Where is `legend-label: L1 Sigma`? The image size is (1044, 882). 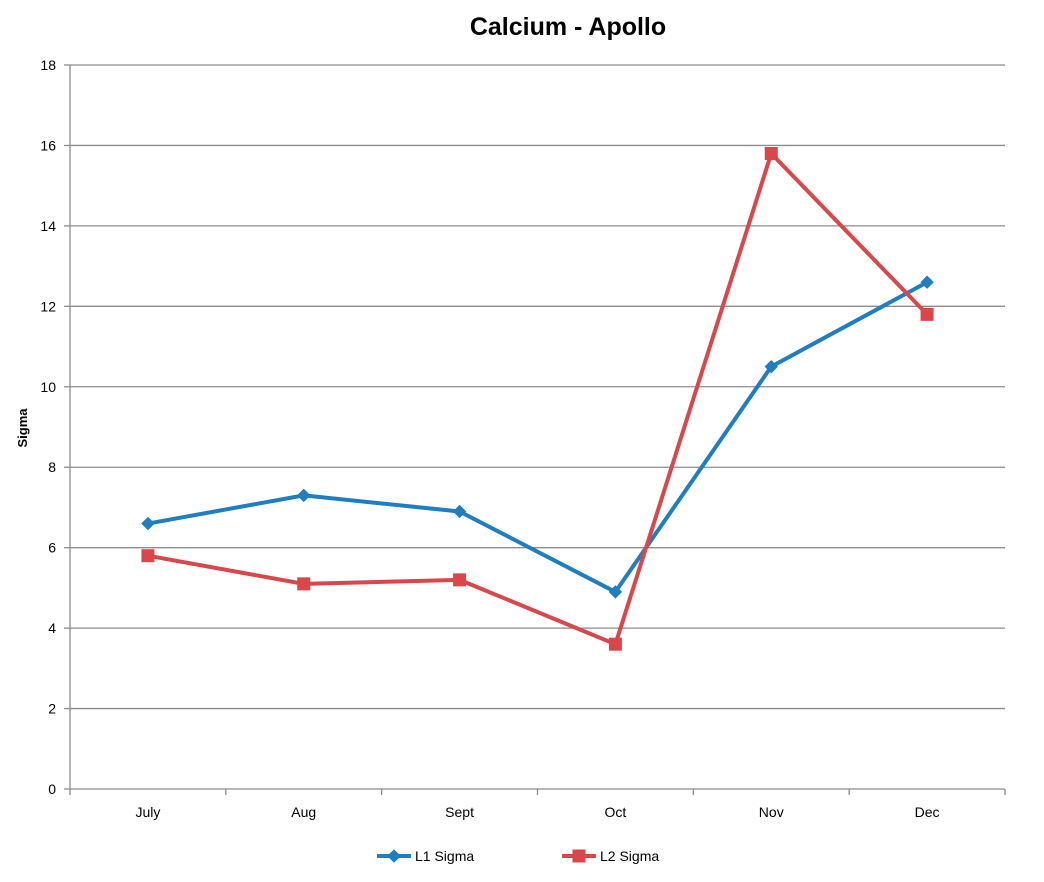 legend-label: L1 Sigma is located at coordinates (444, 856).